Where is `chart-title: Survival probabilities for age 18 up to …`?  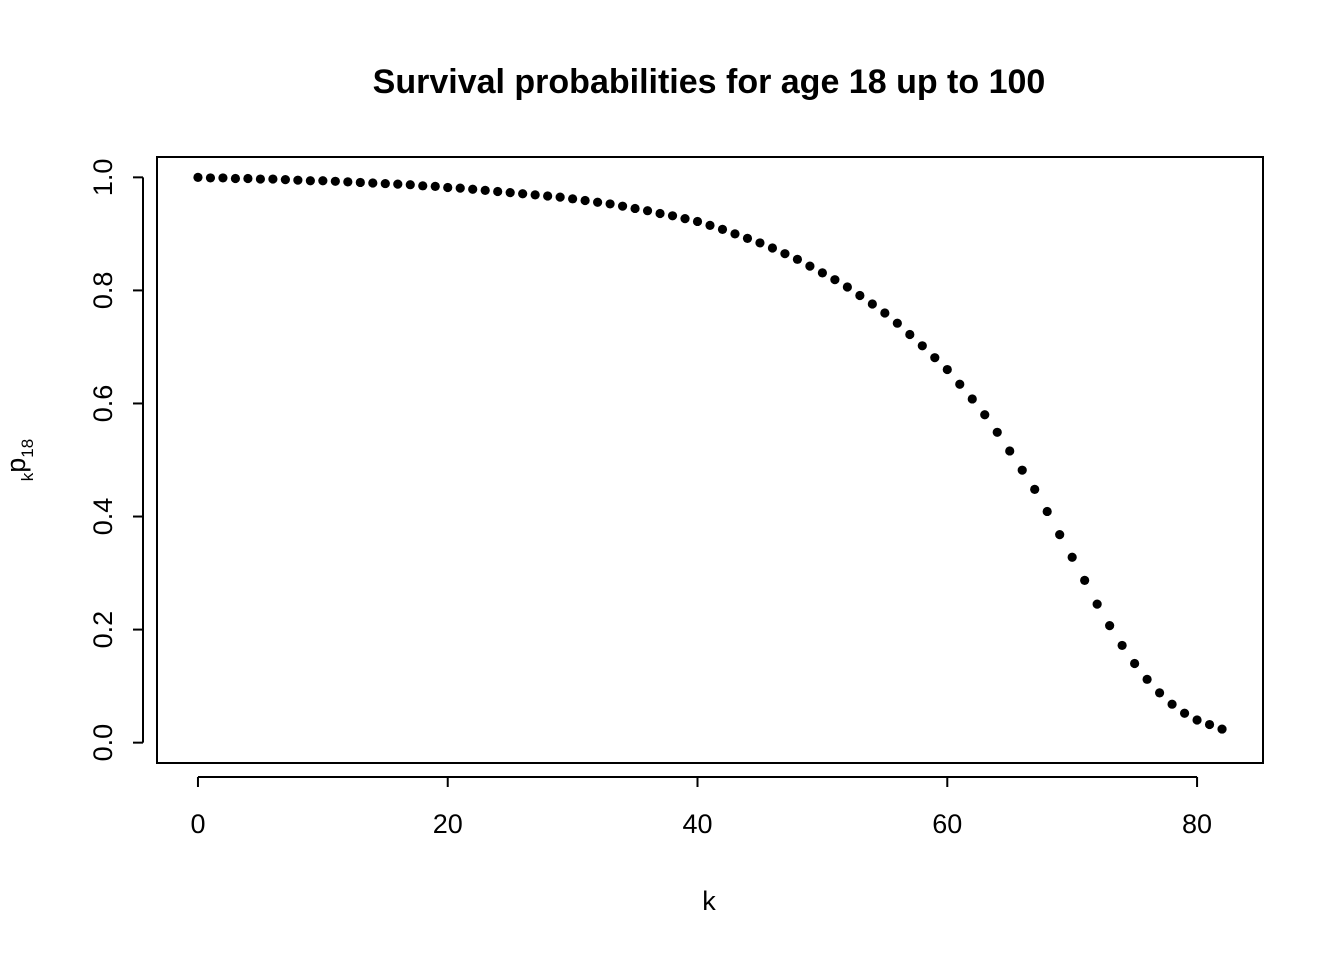 chart-title: Survival probabilities for age 18 up to … is located at coordinates (709, 82).